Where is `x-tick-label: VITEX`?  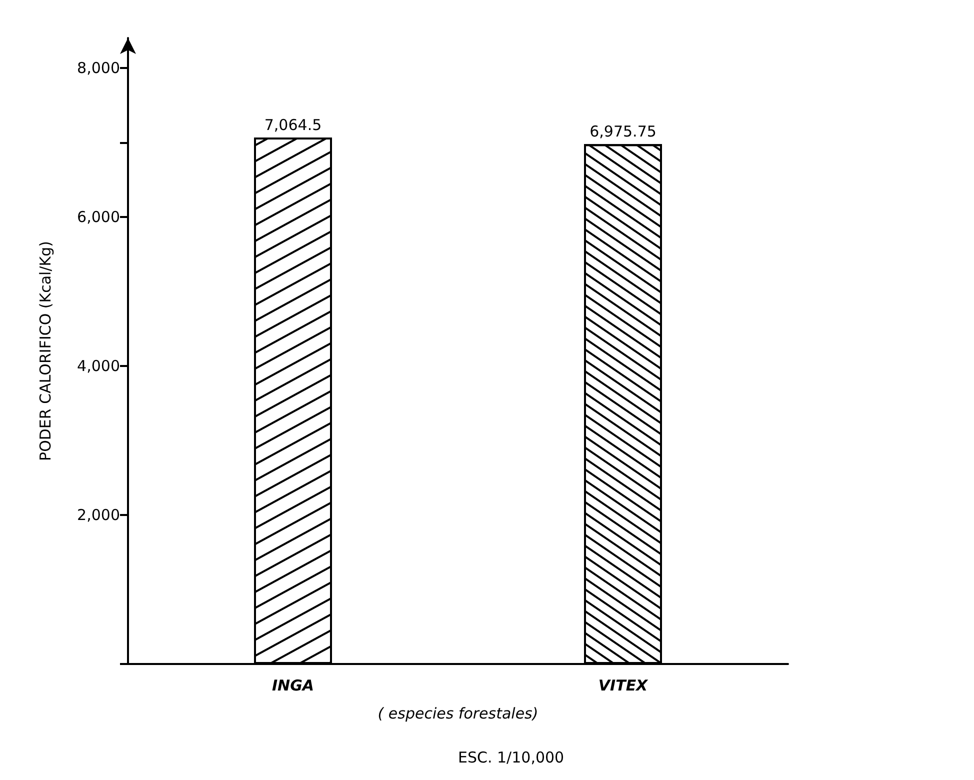 x-tick-label: VITEX is located at coordinates (624, 685).